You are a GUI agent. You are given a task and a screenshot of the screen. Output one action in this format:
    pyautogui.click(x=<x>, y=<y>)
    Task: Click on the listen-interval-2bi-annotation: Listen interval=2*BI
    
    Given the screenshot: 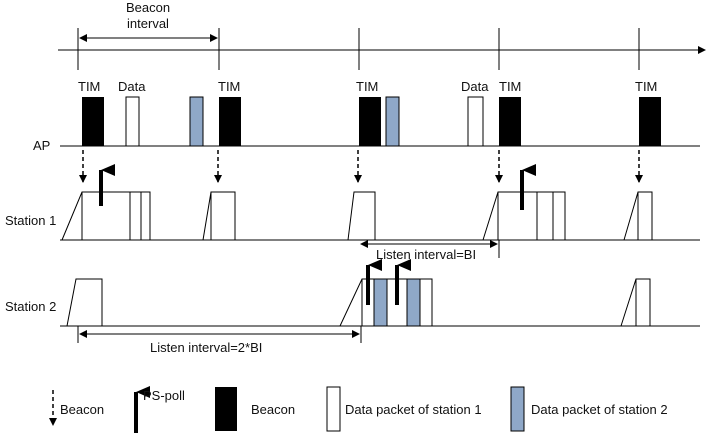 What is the action you would take?
    pyautogui.click(x=219, y=340)
    